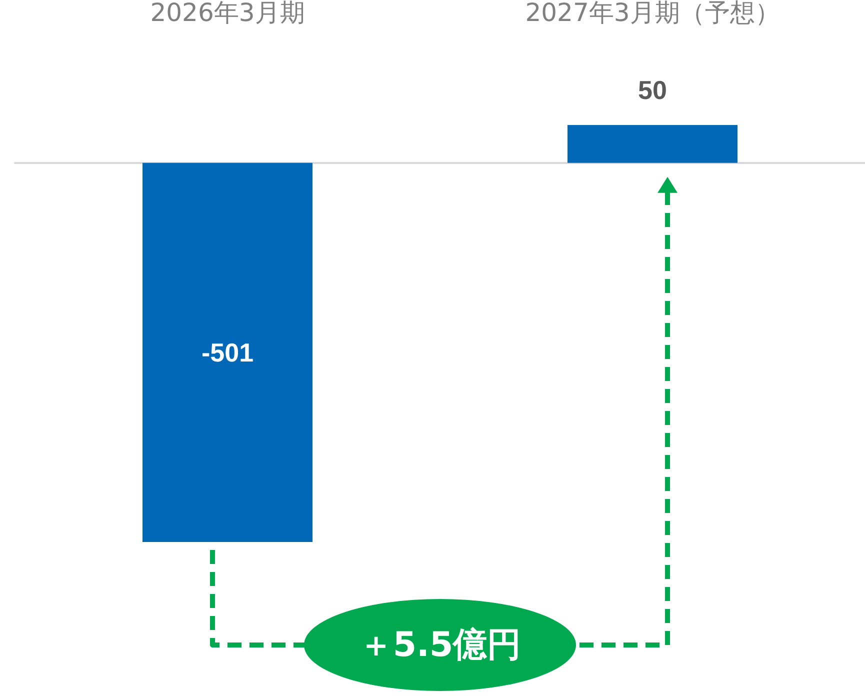 The height and width of the screenshot is (696, 865). Describe the element at coordinates (227, 13) in the screenshot. I see `x-tick-label: 2026年3月期` at that location.